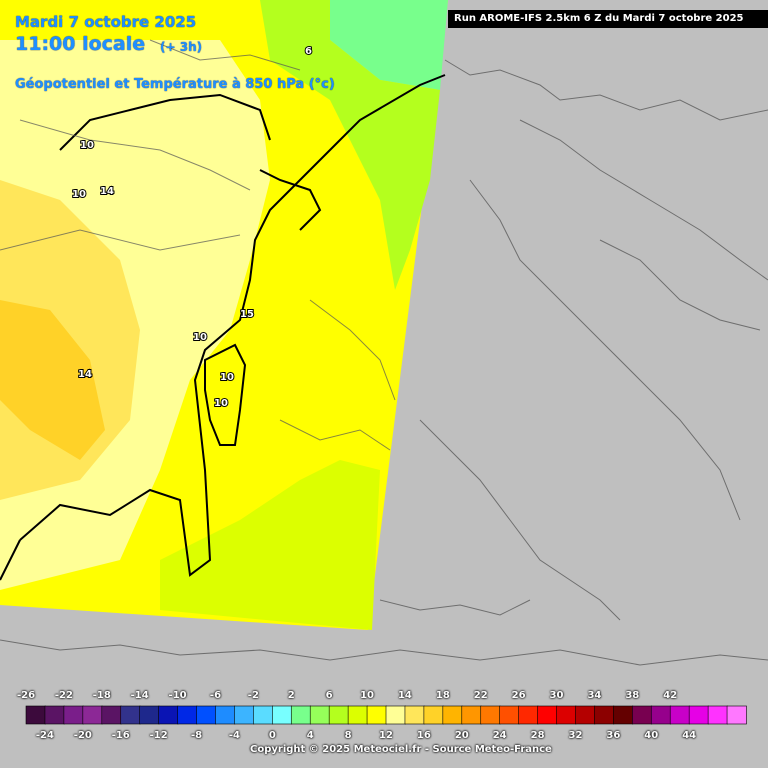 This screenshot has width=768, height=768. I want to click on legend-tick-lower: -24, so click(44, 735).